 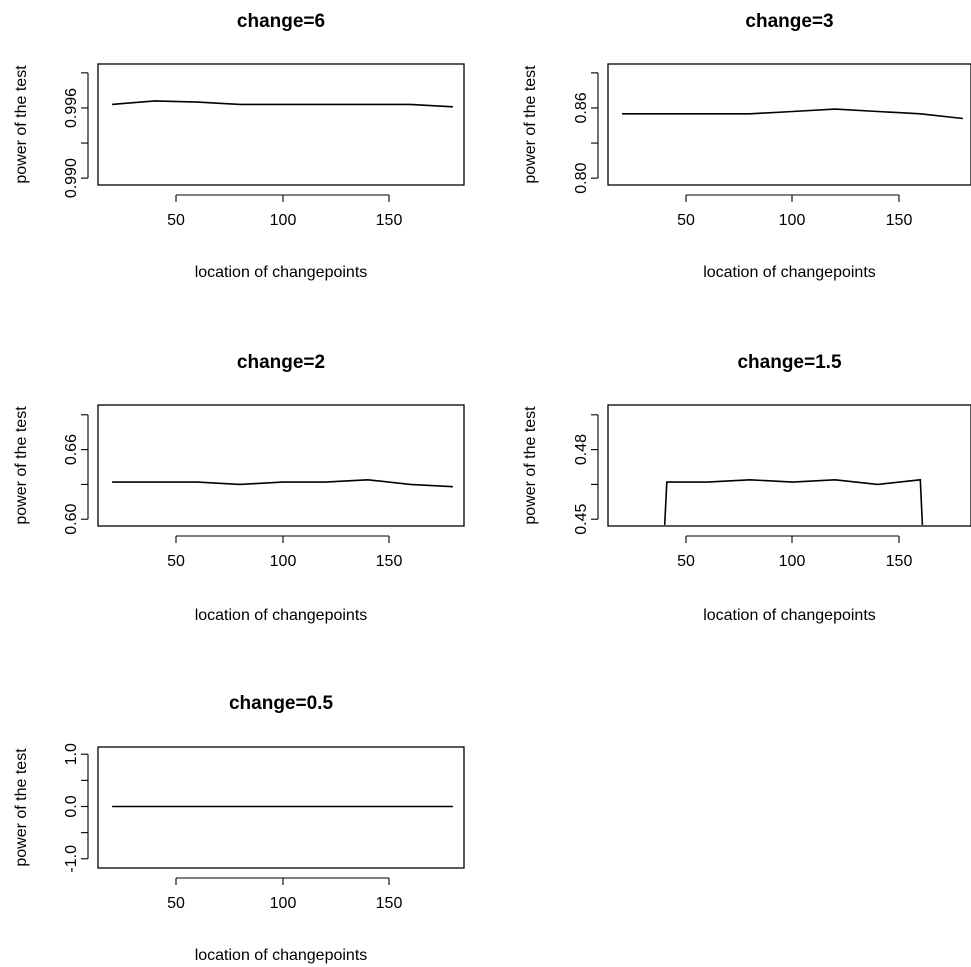 What do you see at coordinates (581, 519) in the screenshot?
I see `y-tick-label: 0.45` at bounding box center [581, 519].